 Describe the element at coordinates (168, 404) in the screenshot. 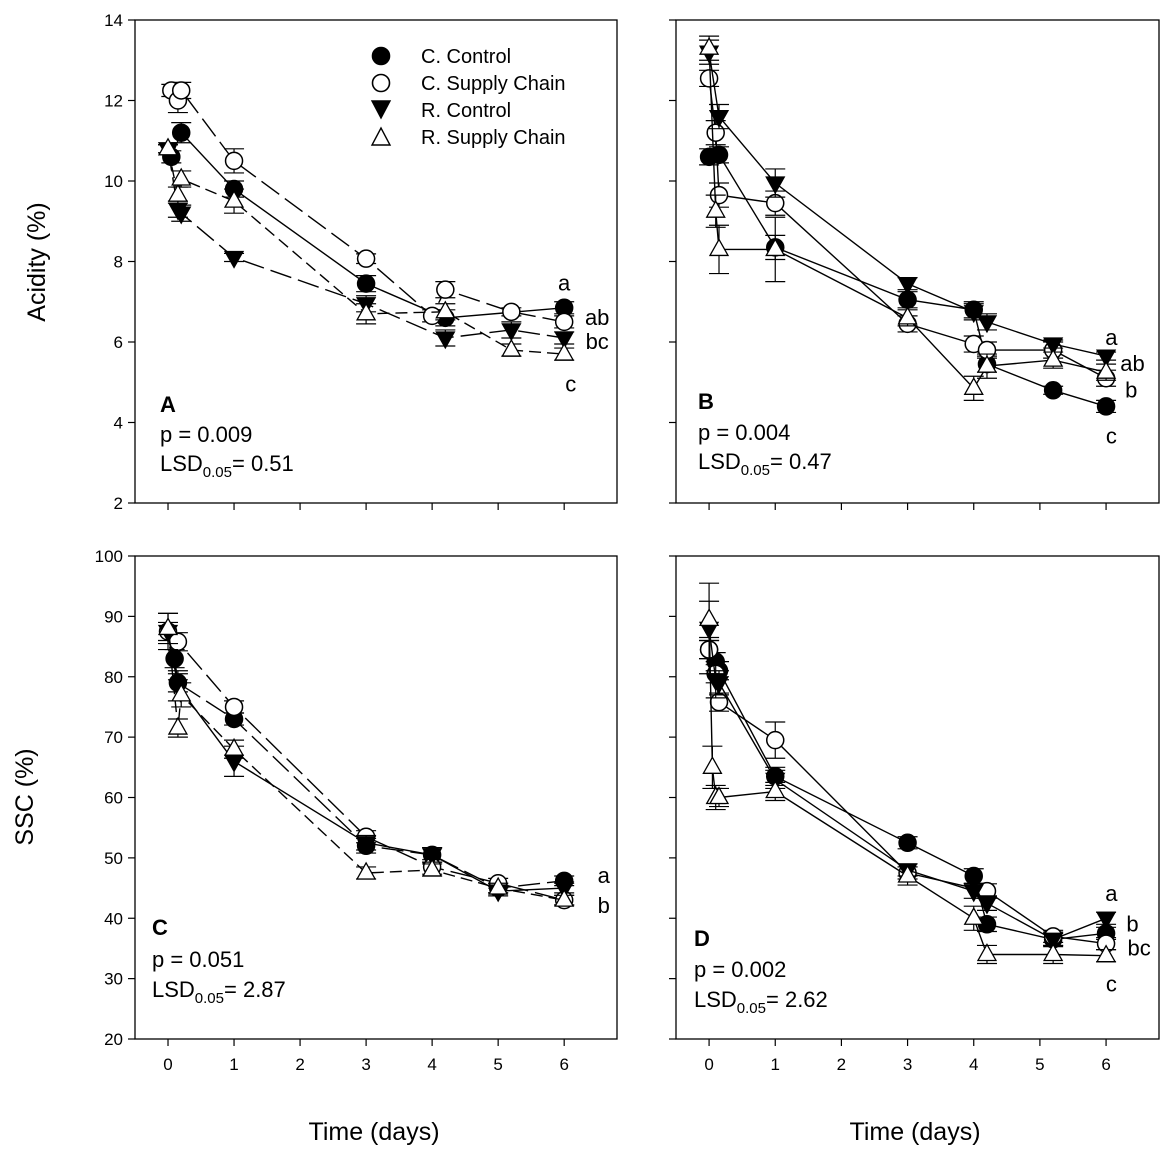

I see `panel-letter: A` at that location.